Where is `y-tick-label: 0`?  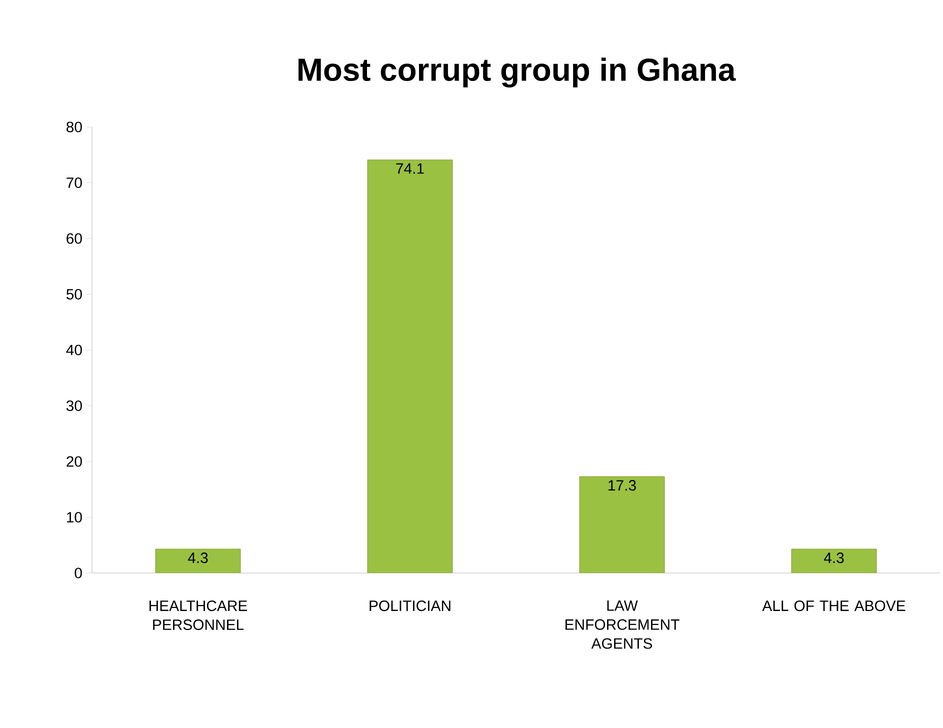 y-tick-label: 0 is located at coordinates (78, 573).